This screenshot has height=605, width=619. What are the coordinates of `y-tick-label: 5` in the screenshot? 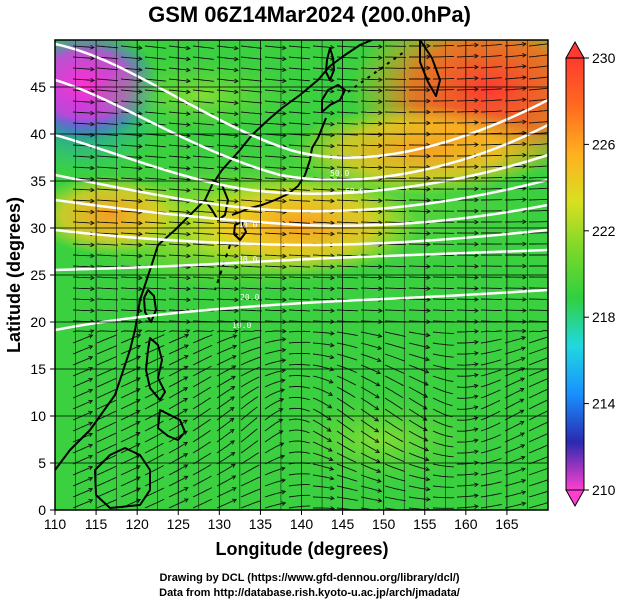 It's located at (42, 463).